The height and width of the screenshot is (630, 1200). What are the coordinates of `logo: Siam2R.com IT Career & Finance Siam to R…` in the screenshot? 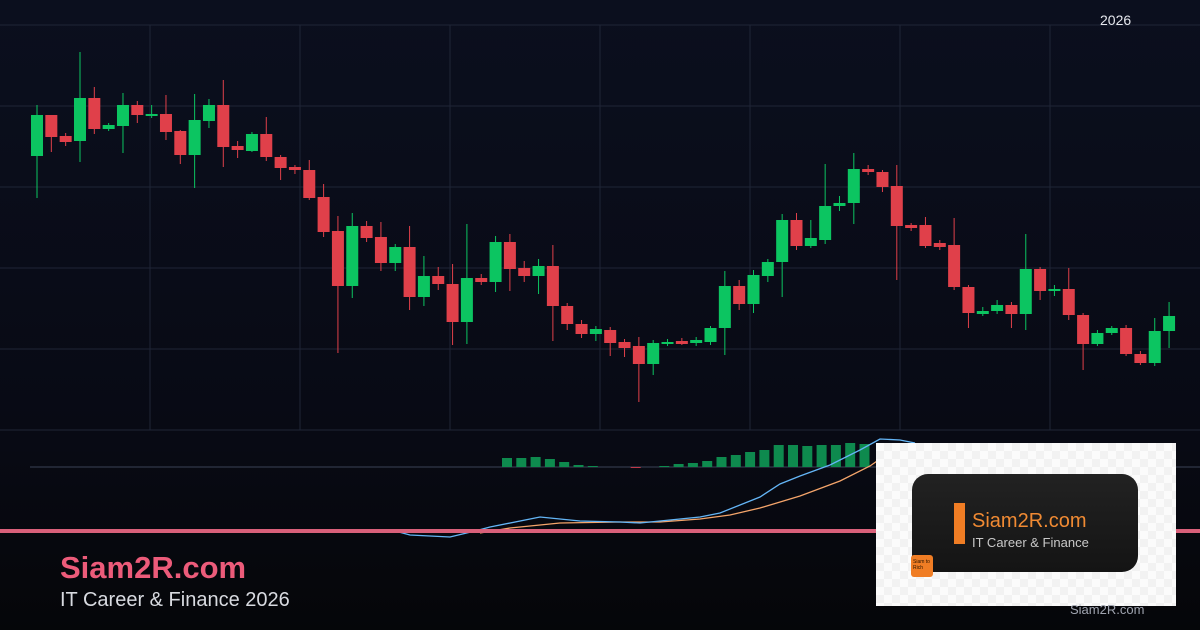 It's located at (1026, 524).